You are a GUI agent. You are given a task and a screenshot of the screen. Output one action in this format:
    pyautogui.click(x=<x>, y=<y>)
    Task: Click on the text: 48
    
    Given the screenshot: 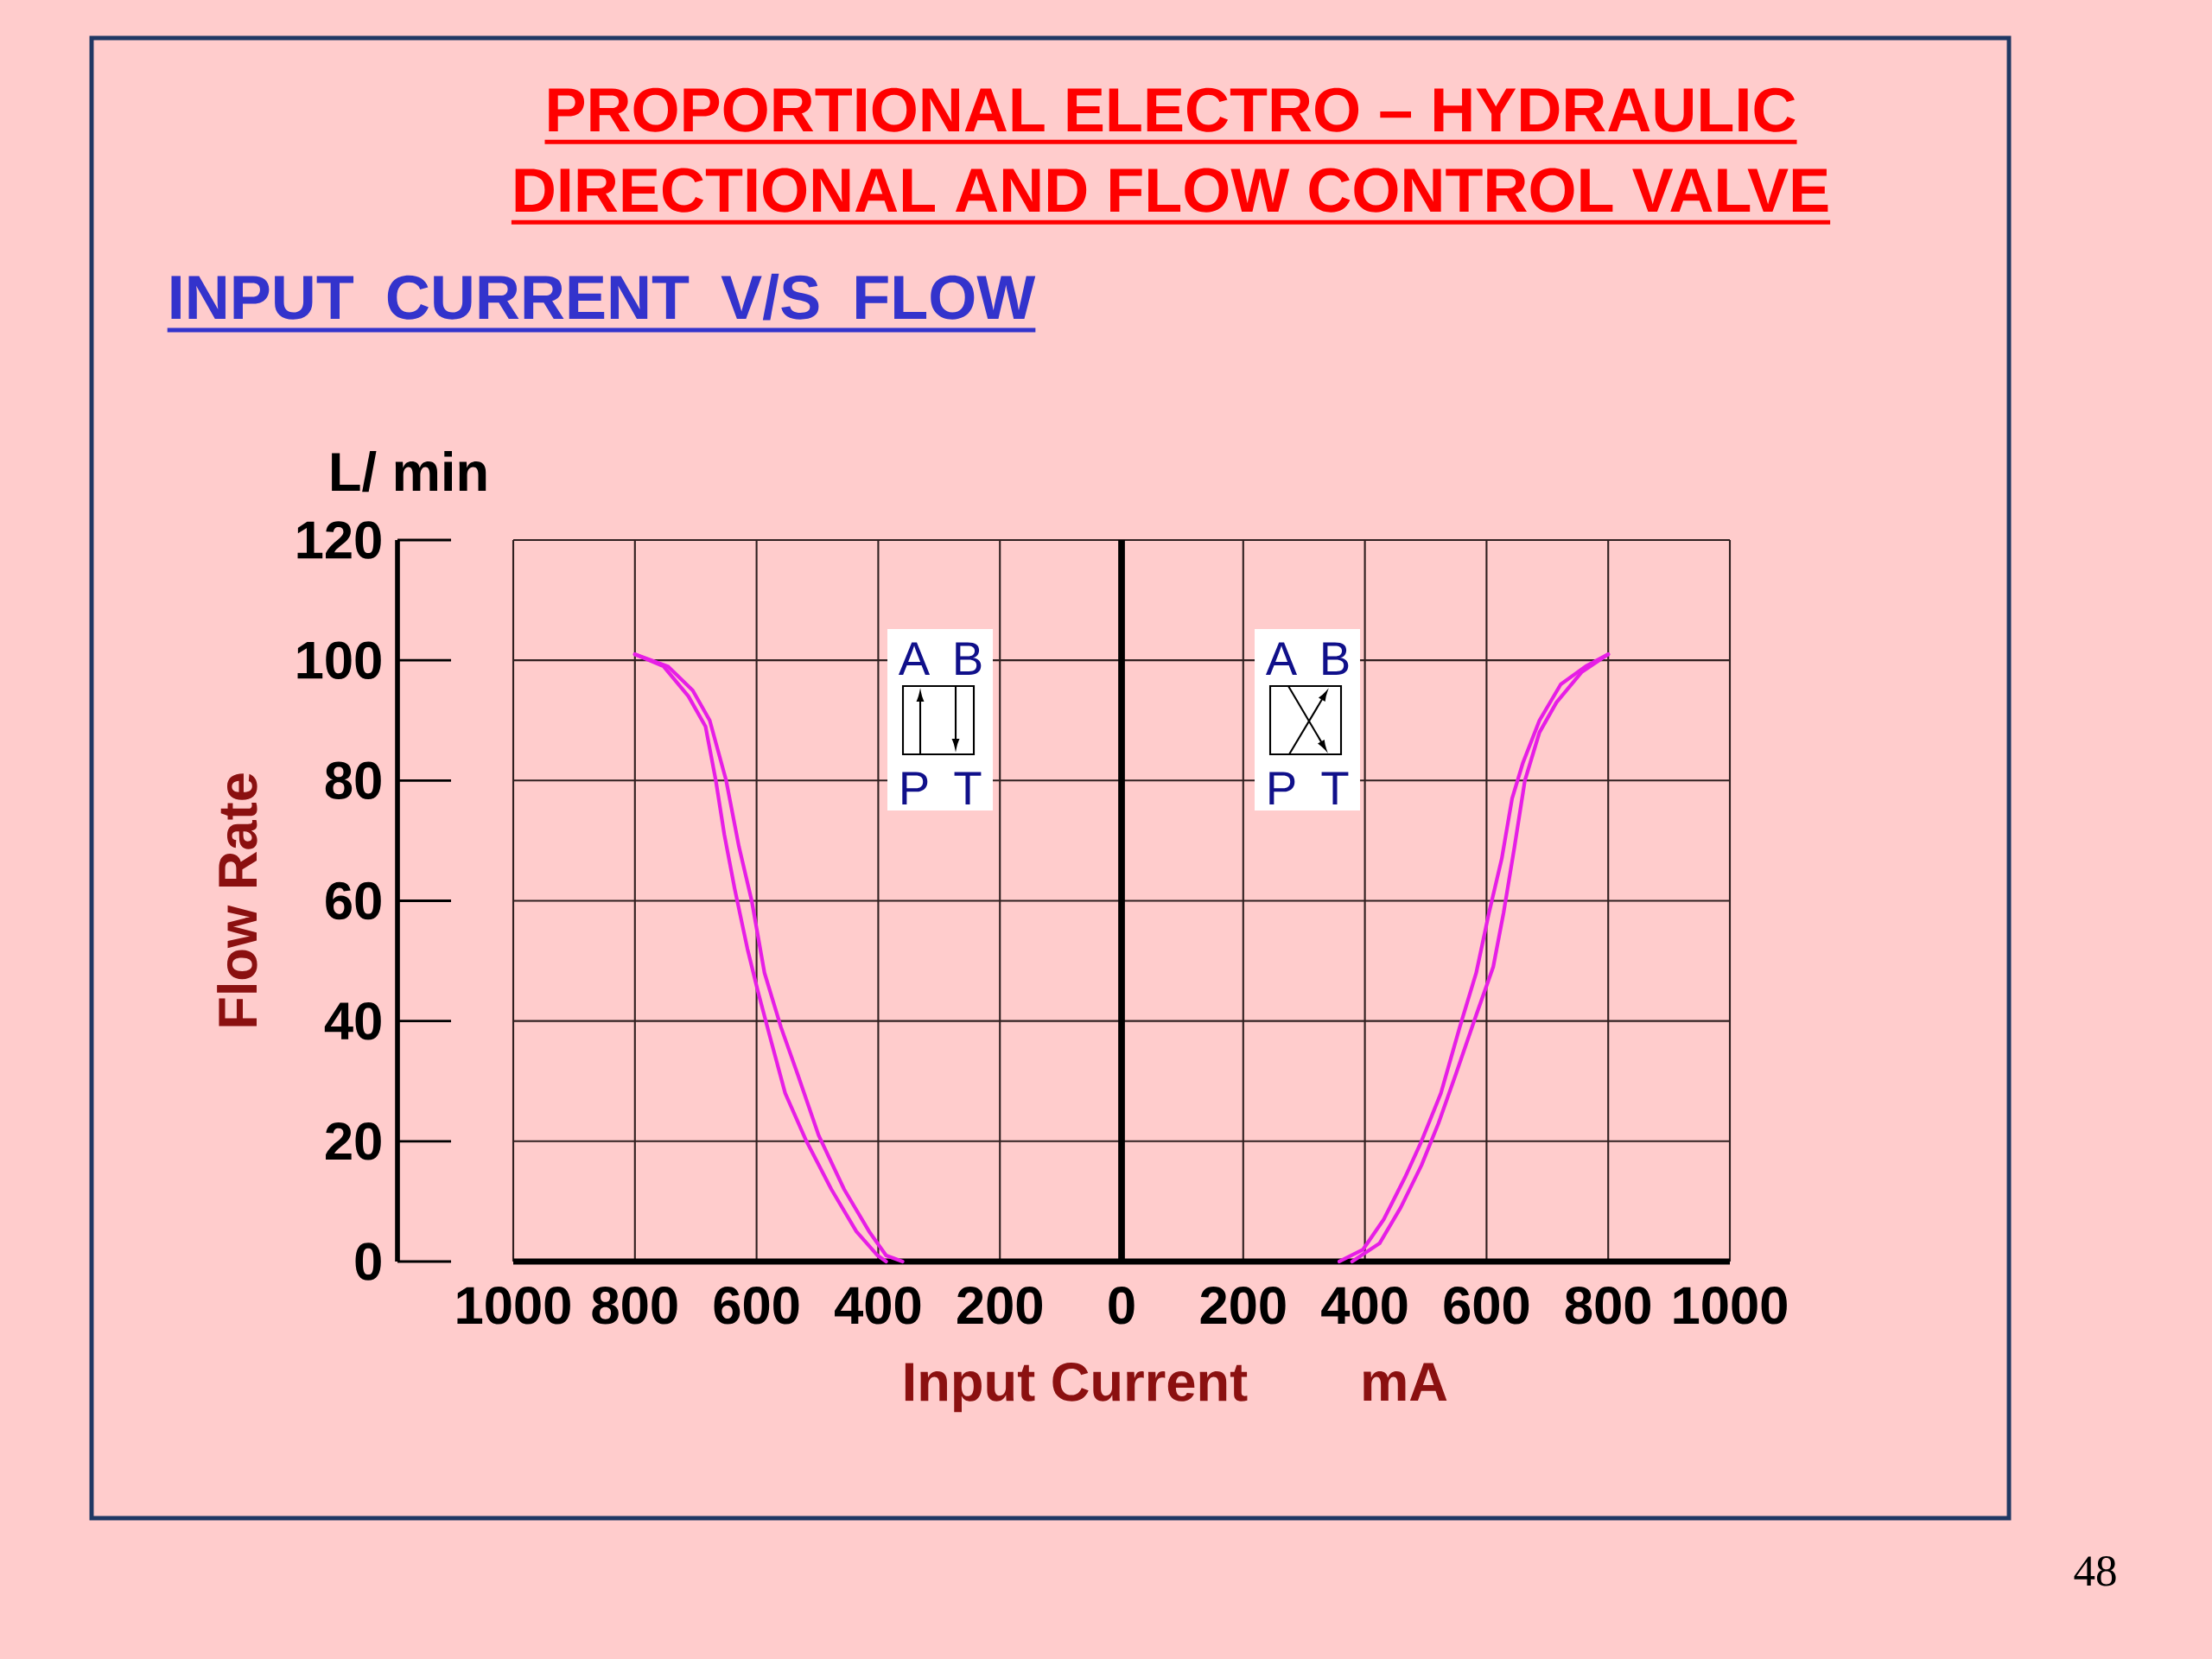 What is the action you would take?
    pyautogui.click(x=2095, y=1571)
    